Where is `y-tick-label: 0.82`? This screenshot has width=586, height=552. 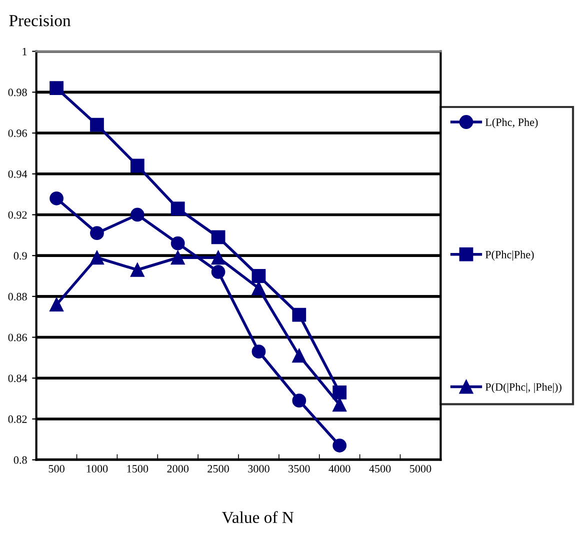
y-tick-label: 0.82 is located at coordinates (17, 419).